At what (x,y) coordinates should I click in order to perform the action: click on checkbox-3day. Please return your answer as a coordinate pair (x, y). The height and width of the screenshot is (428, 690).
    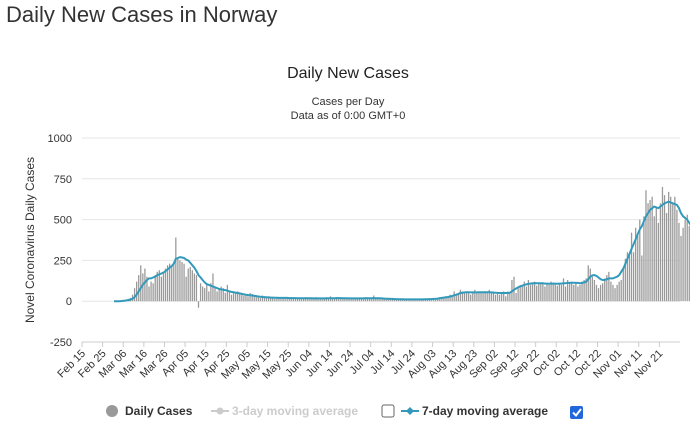
    Looking at the image, I should click on (388, 411).